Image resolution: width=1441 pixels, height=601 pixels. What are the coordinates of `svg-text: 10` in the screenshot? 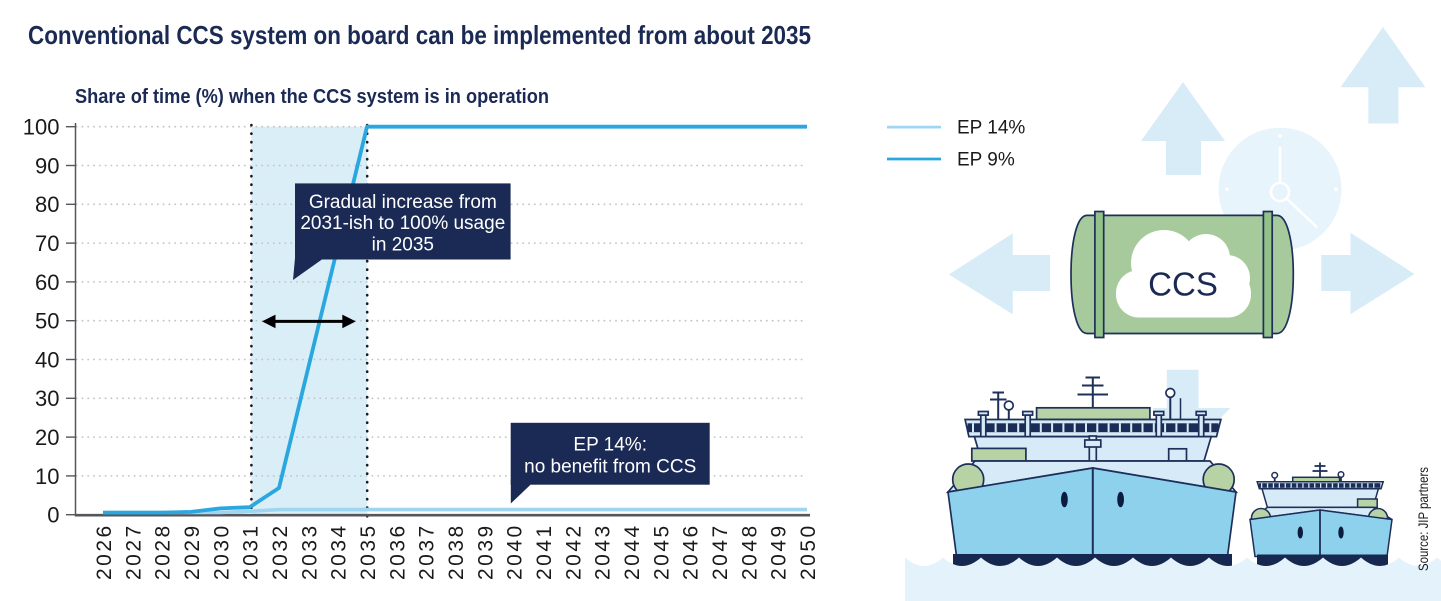 It's located at (47, 476).